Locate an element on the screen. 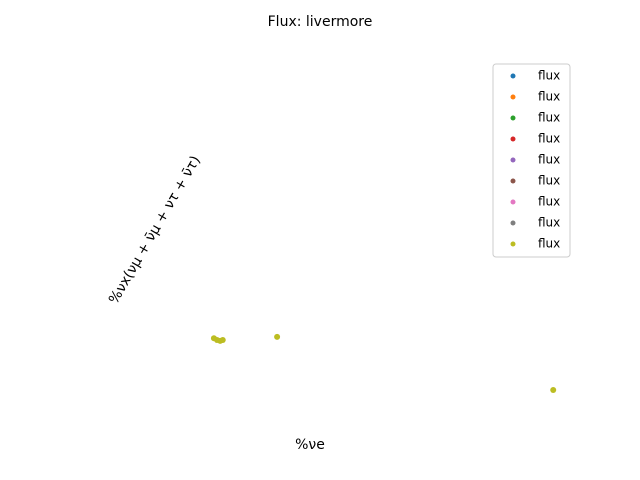 This screenshot has height=480, width=640. chart-title: Flux: livermore is located at coordinates (320, 22).